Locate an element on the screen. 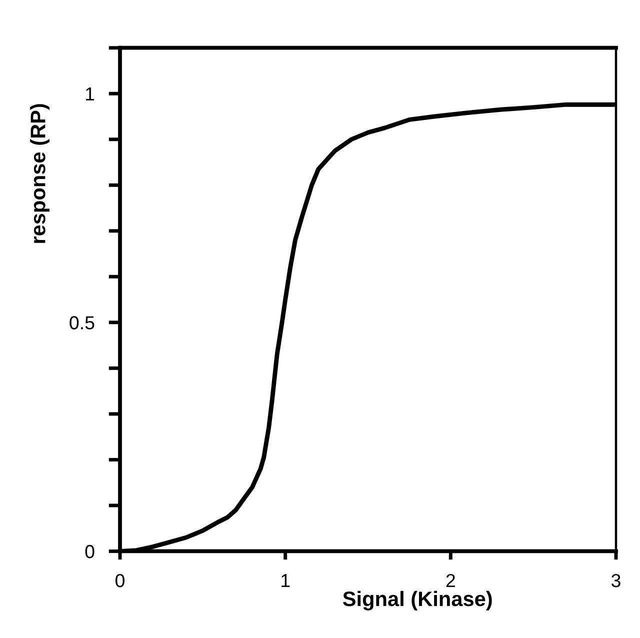 This screenshot has height=638, width=640. y-axis-title: response (RP) is located at coordinates (40, 173).